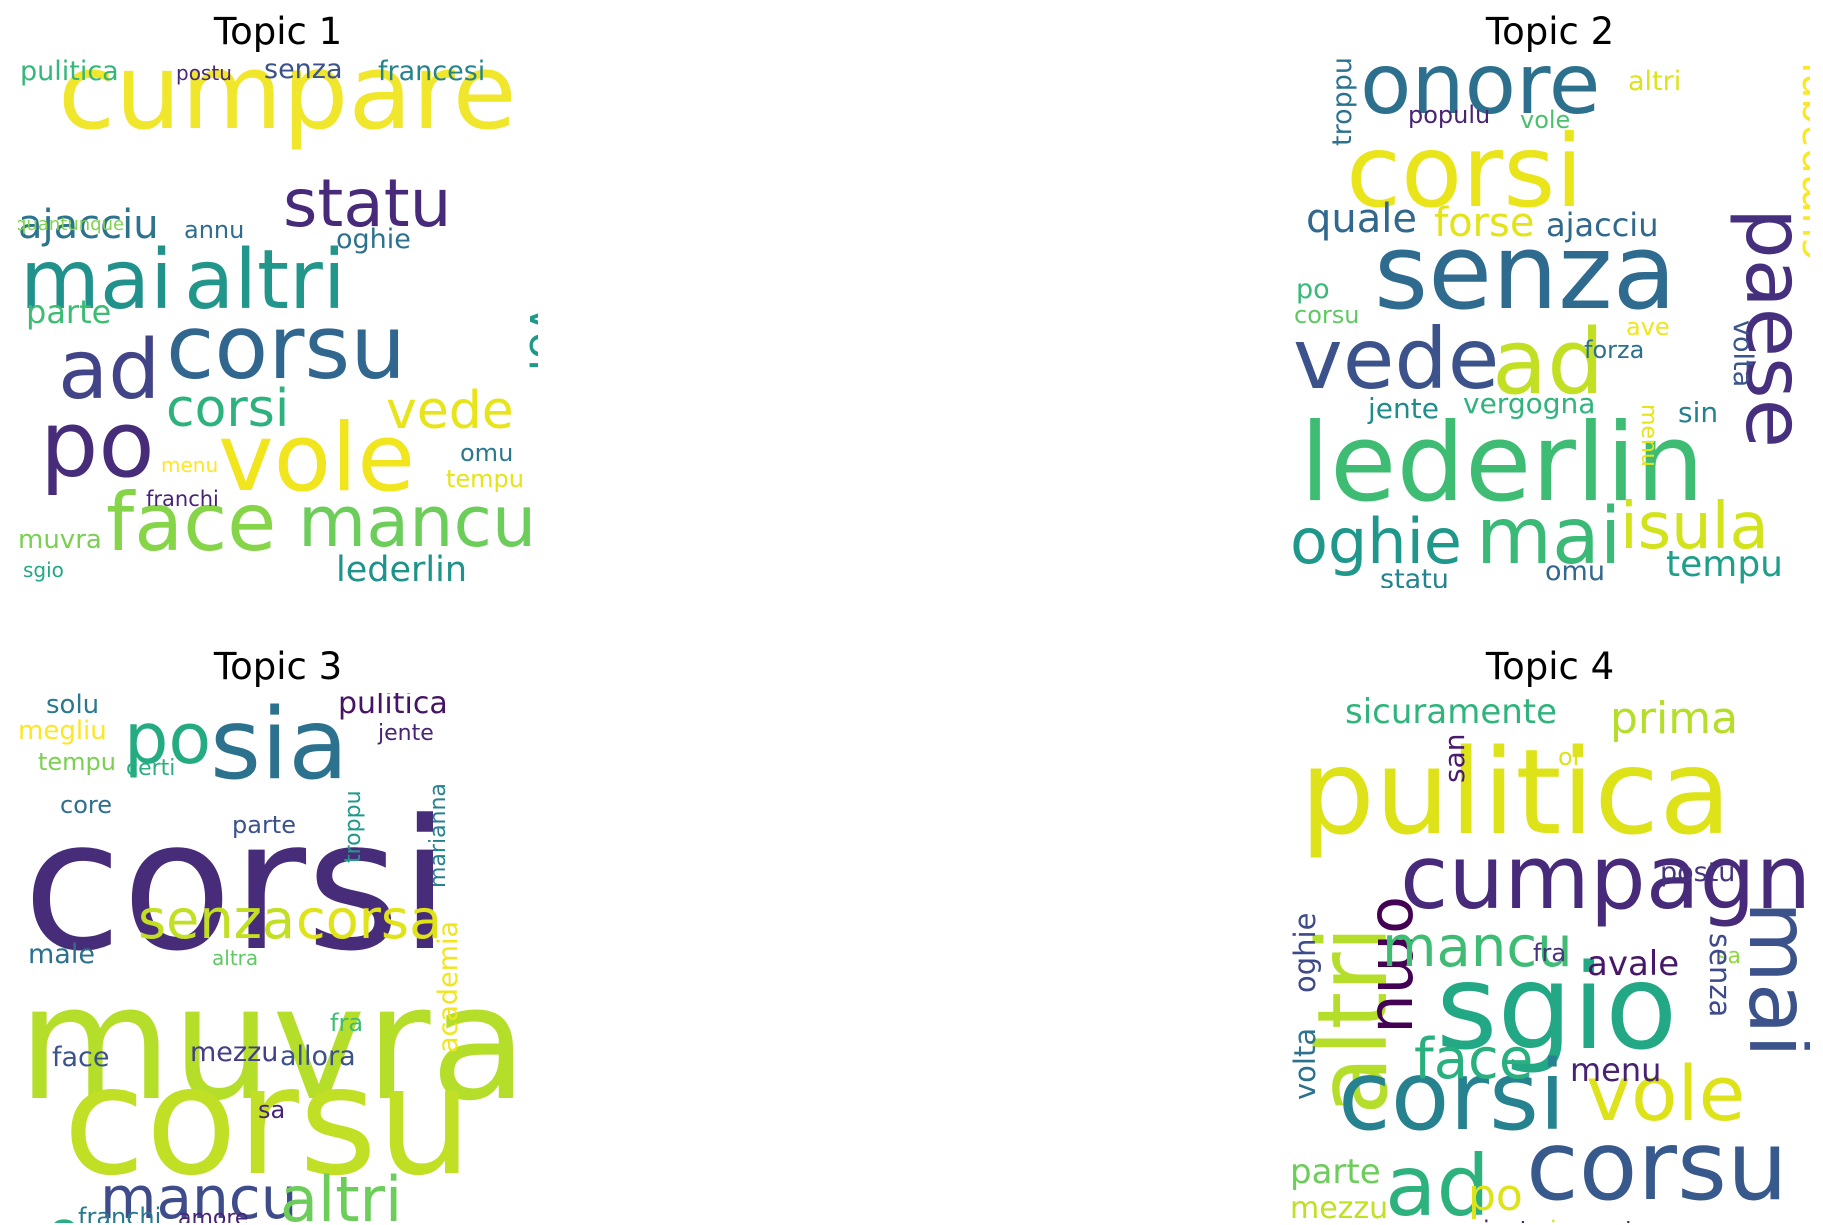 The image size is (1823, 1225). I want to click on word-fra: fra, so click(1549, 953).